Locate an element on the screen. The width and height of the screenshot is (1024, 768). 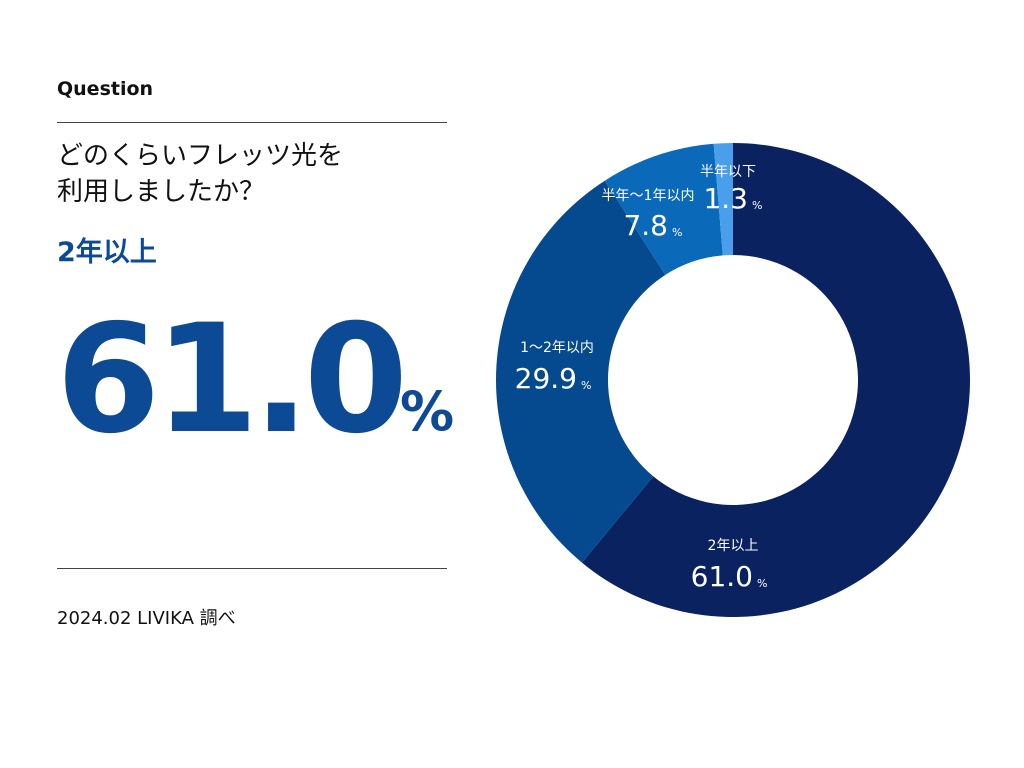
segment-category: 半年～1年以内 is located at coordinates (648, 196).